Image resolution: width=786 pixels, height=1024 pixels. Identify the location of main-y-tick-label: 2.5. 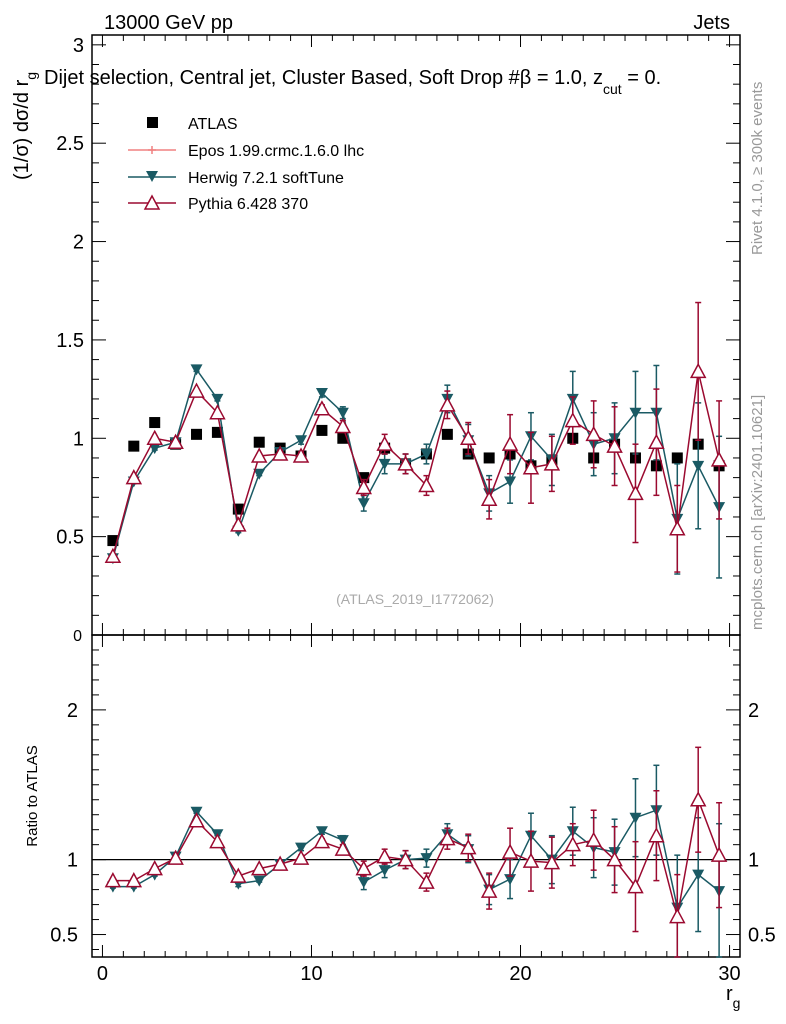
(70, 144).